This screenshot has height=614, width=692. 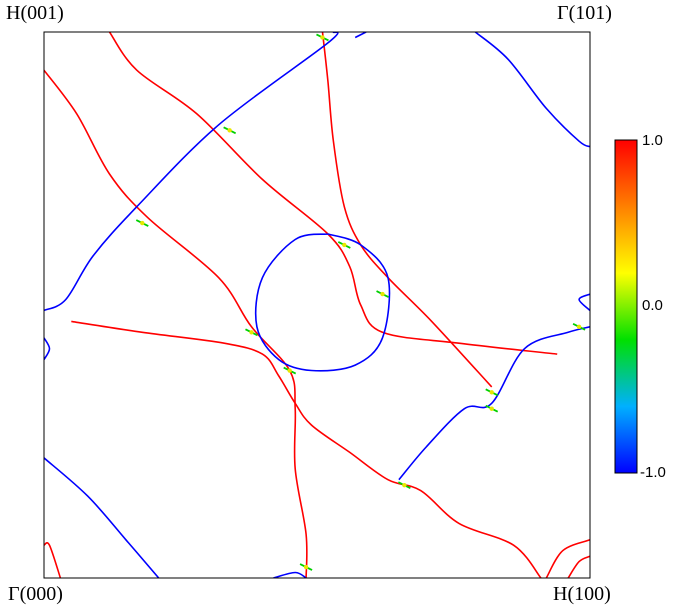 What do you see at coordinates (35, 594) in the screenshot?
I see `corner-label-bottom-left: Γ(000)` at bounding box center [35, 594].